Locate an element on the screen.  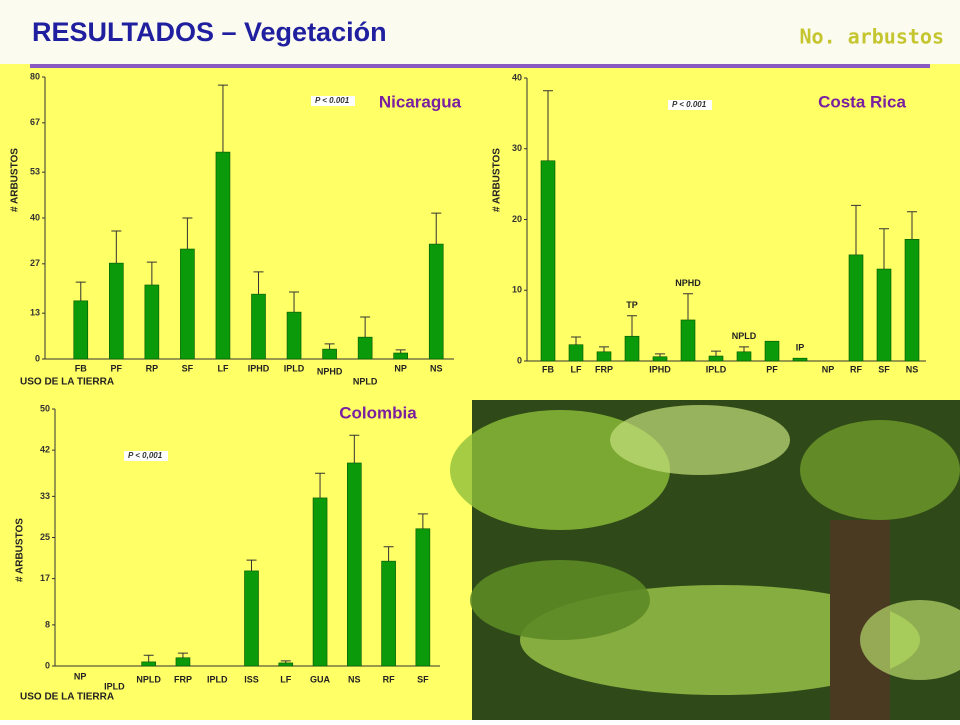
header-rule is located at coordinates (480, 66).